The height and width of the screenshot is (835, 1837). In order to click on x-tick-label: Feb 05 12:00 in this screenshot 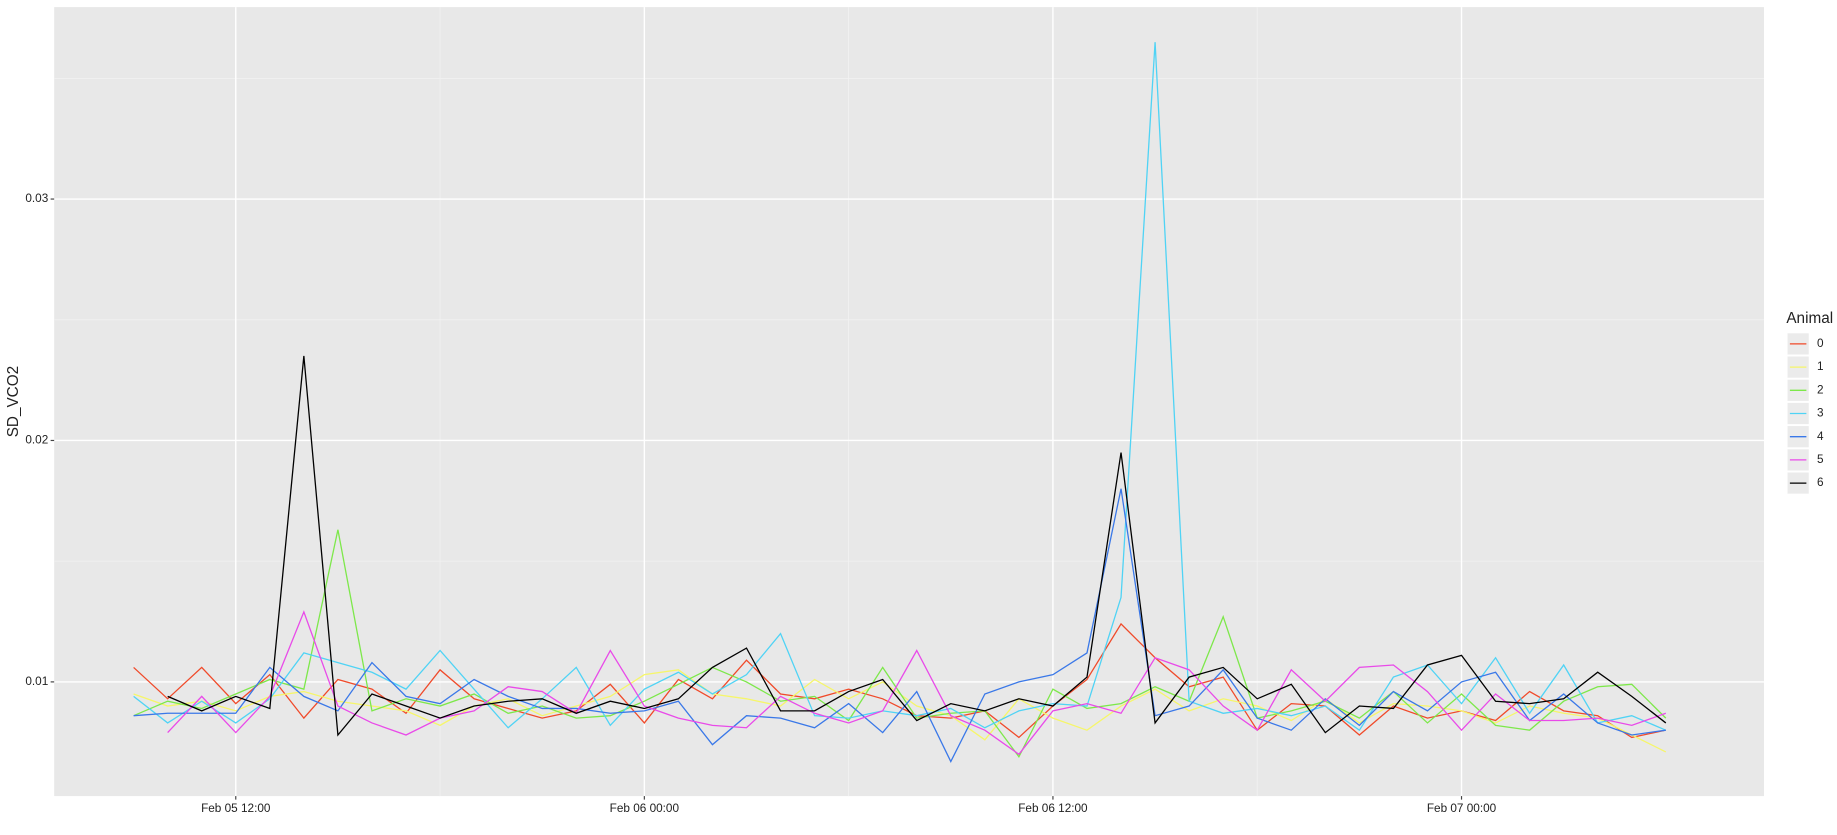, I will do `click(236, 808)`.